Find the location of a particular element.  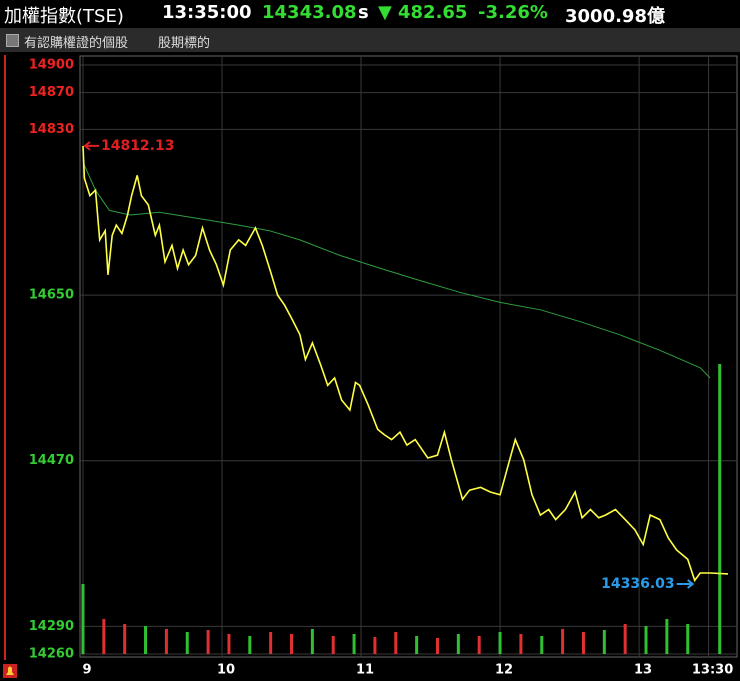

price: 14343.08 is located at coordinates (309, 12).